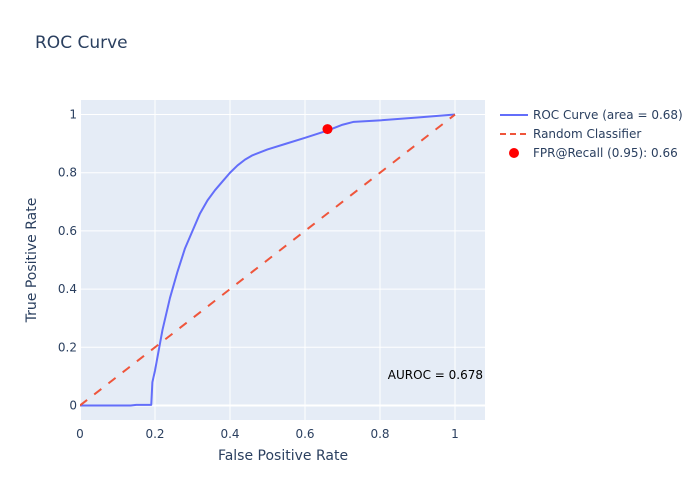 The height and width of the screenshot is (500, 700). I want to click on y-tick-label: 0, so click(73, 405).